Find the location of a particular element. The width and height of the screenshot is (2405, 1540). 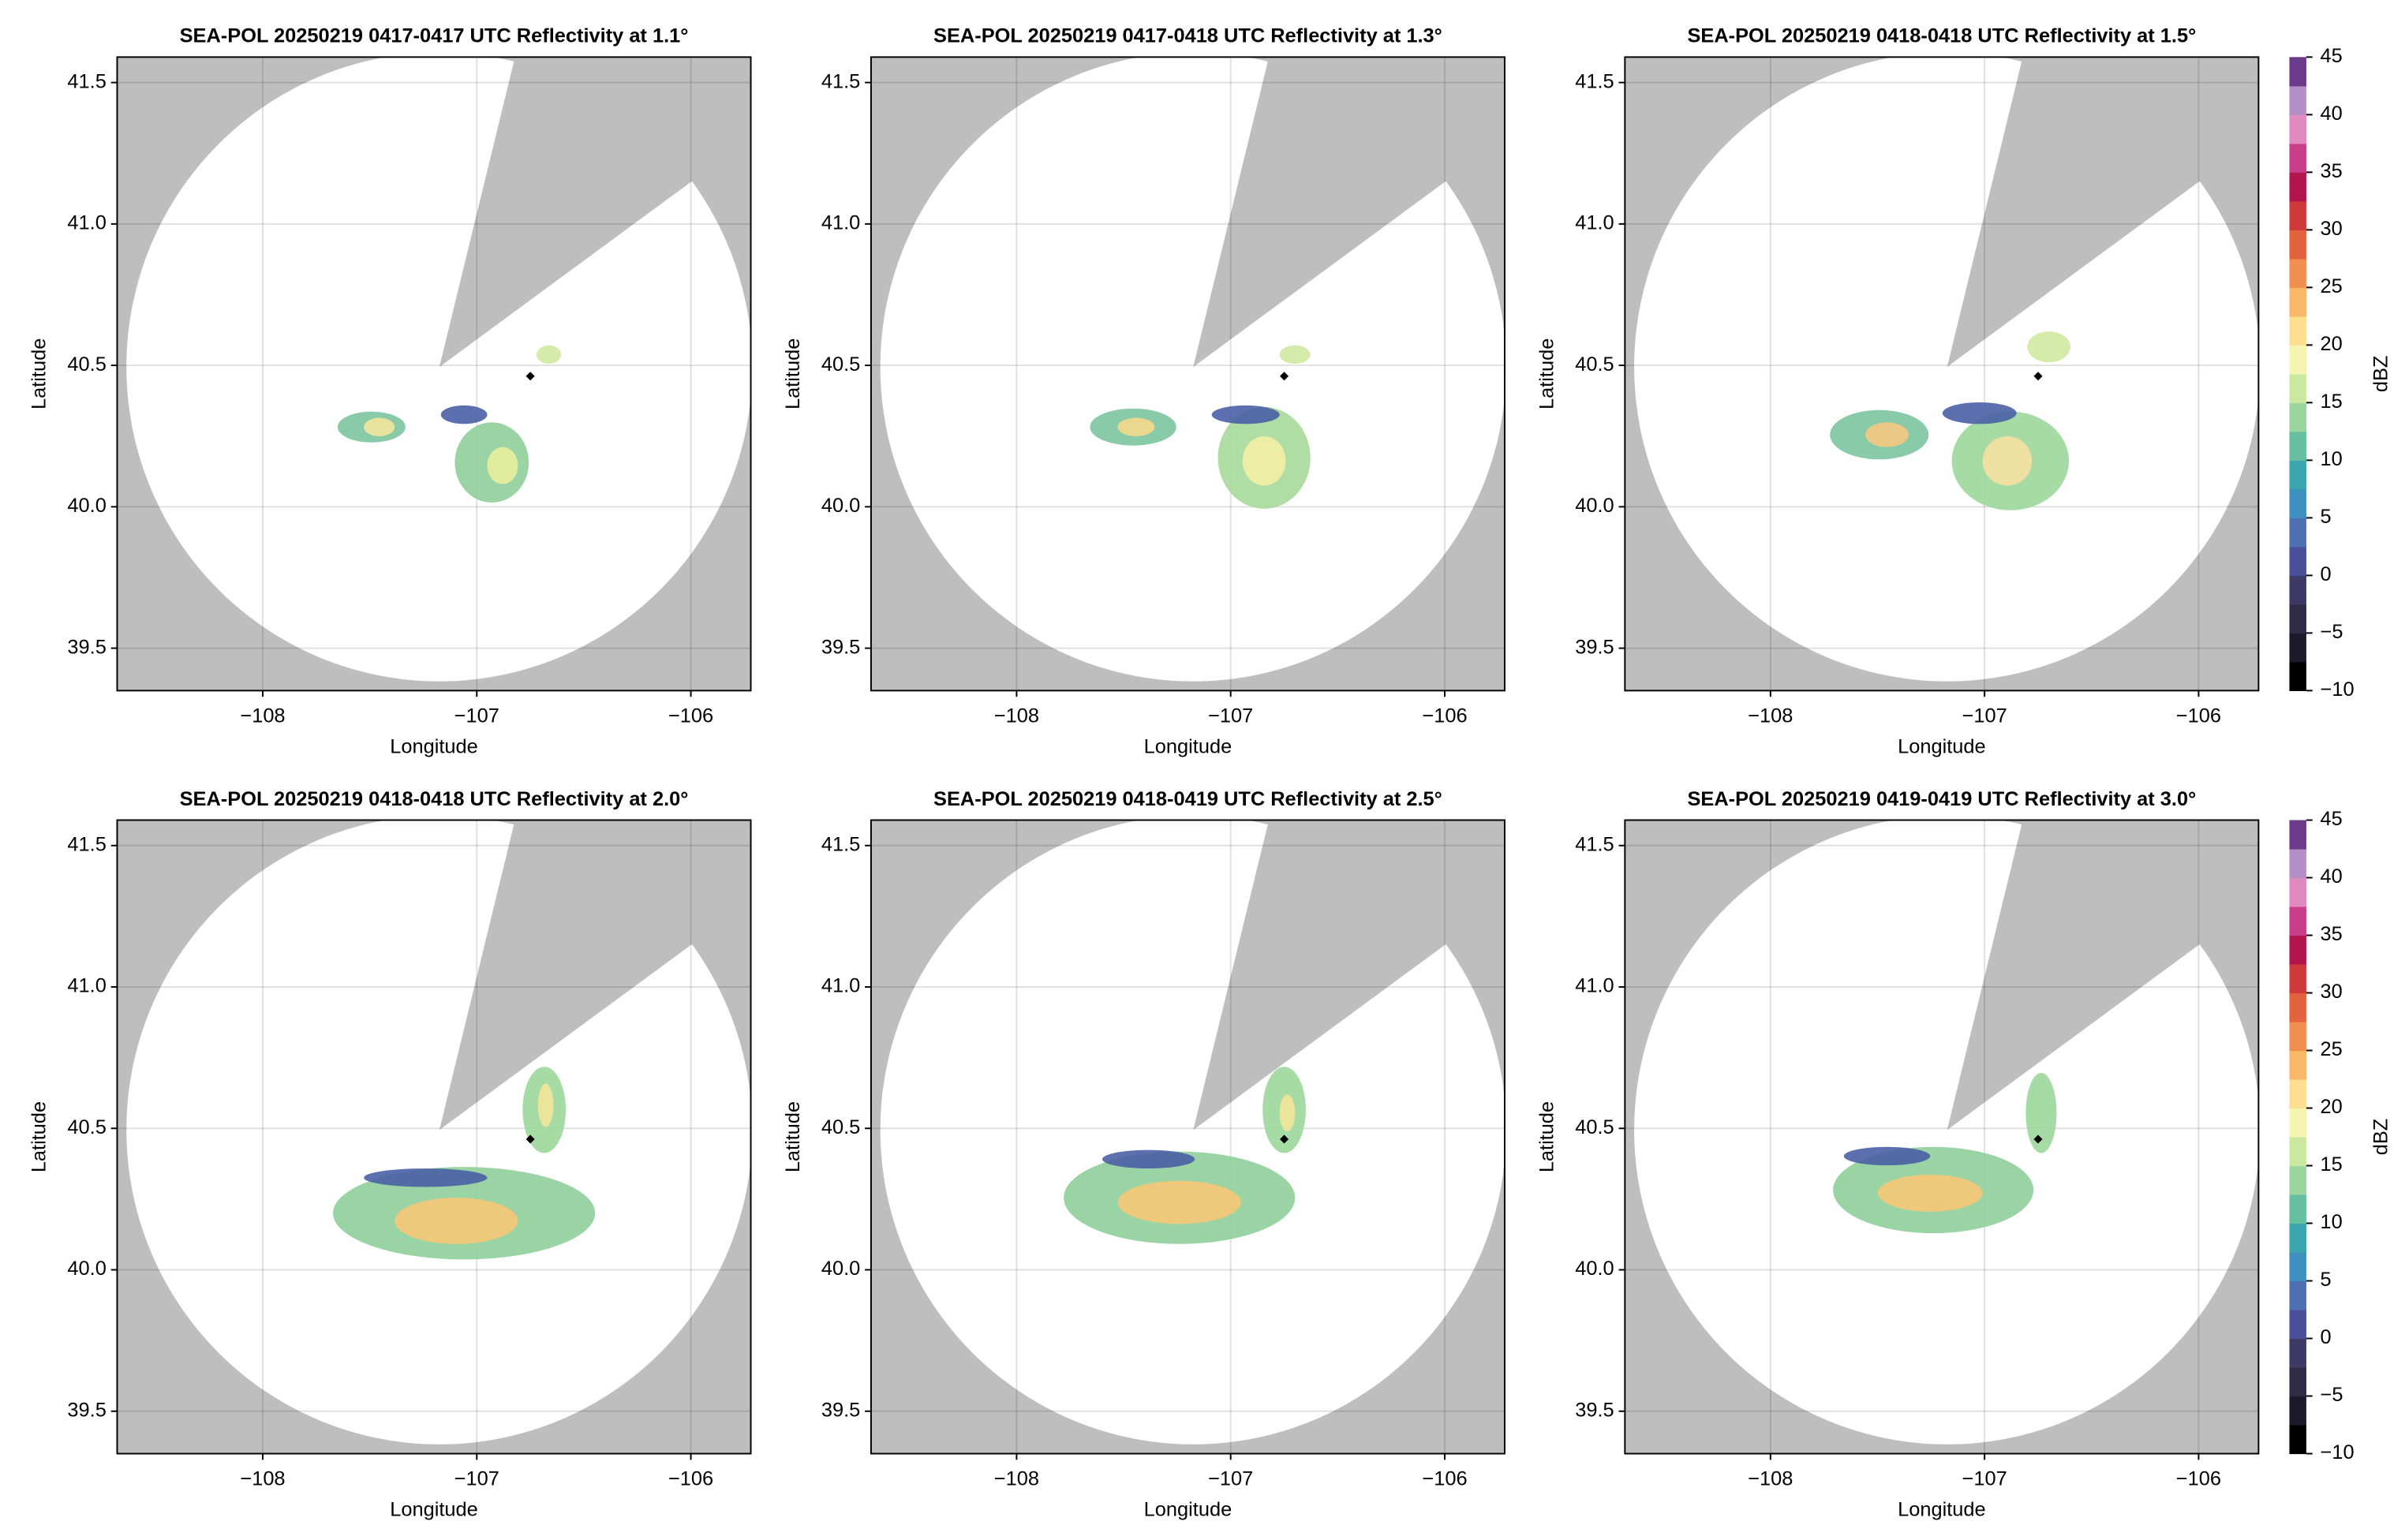

colorbar-label: dBZ is located at coordinates (2381, 1137).